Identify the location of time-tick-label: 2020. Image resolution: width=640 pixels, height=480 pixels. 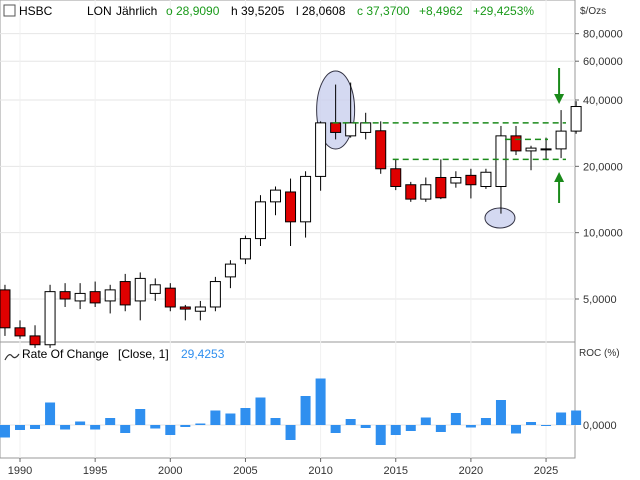
(471, 471).